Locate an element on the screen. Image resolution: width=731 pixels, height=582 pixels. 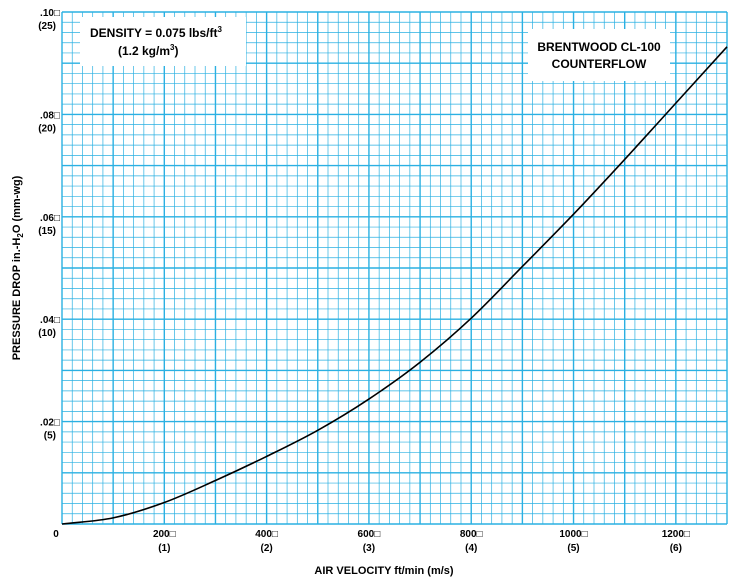
product-line1: BRENTWOOD CL-100 is located at coordinates (599, 47).